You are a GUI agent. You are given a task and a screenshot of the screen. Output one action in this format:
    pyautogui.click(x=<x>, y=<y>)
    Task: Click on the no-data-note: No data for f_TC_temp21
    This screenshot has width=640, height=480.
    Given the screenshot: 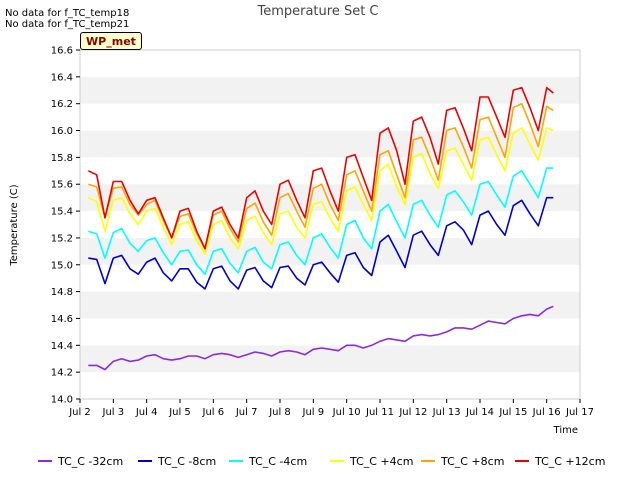 What is the action you would take?
    pyautogui.click(x=67, y=24)
    